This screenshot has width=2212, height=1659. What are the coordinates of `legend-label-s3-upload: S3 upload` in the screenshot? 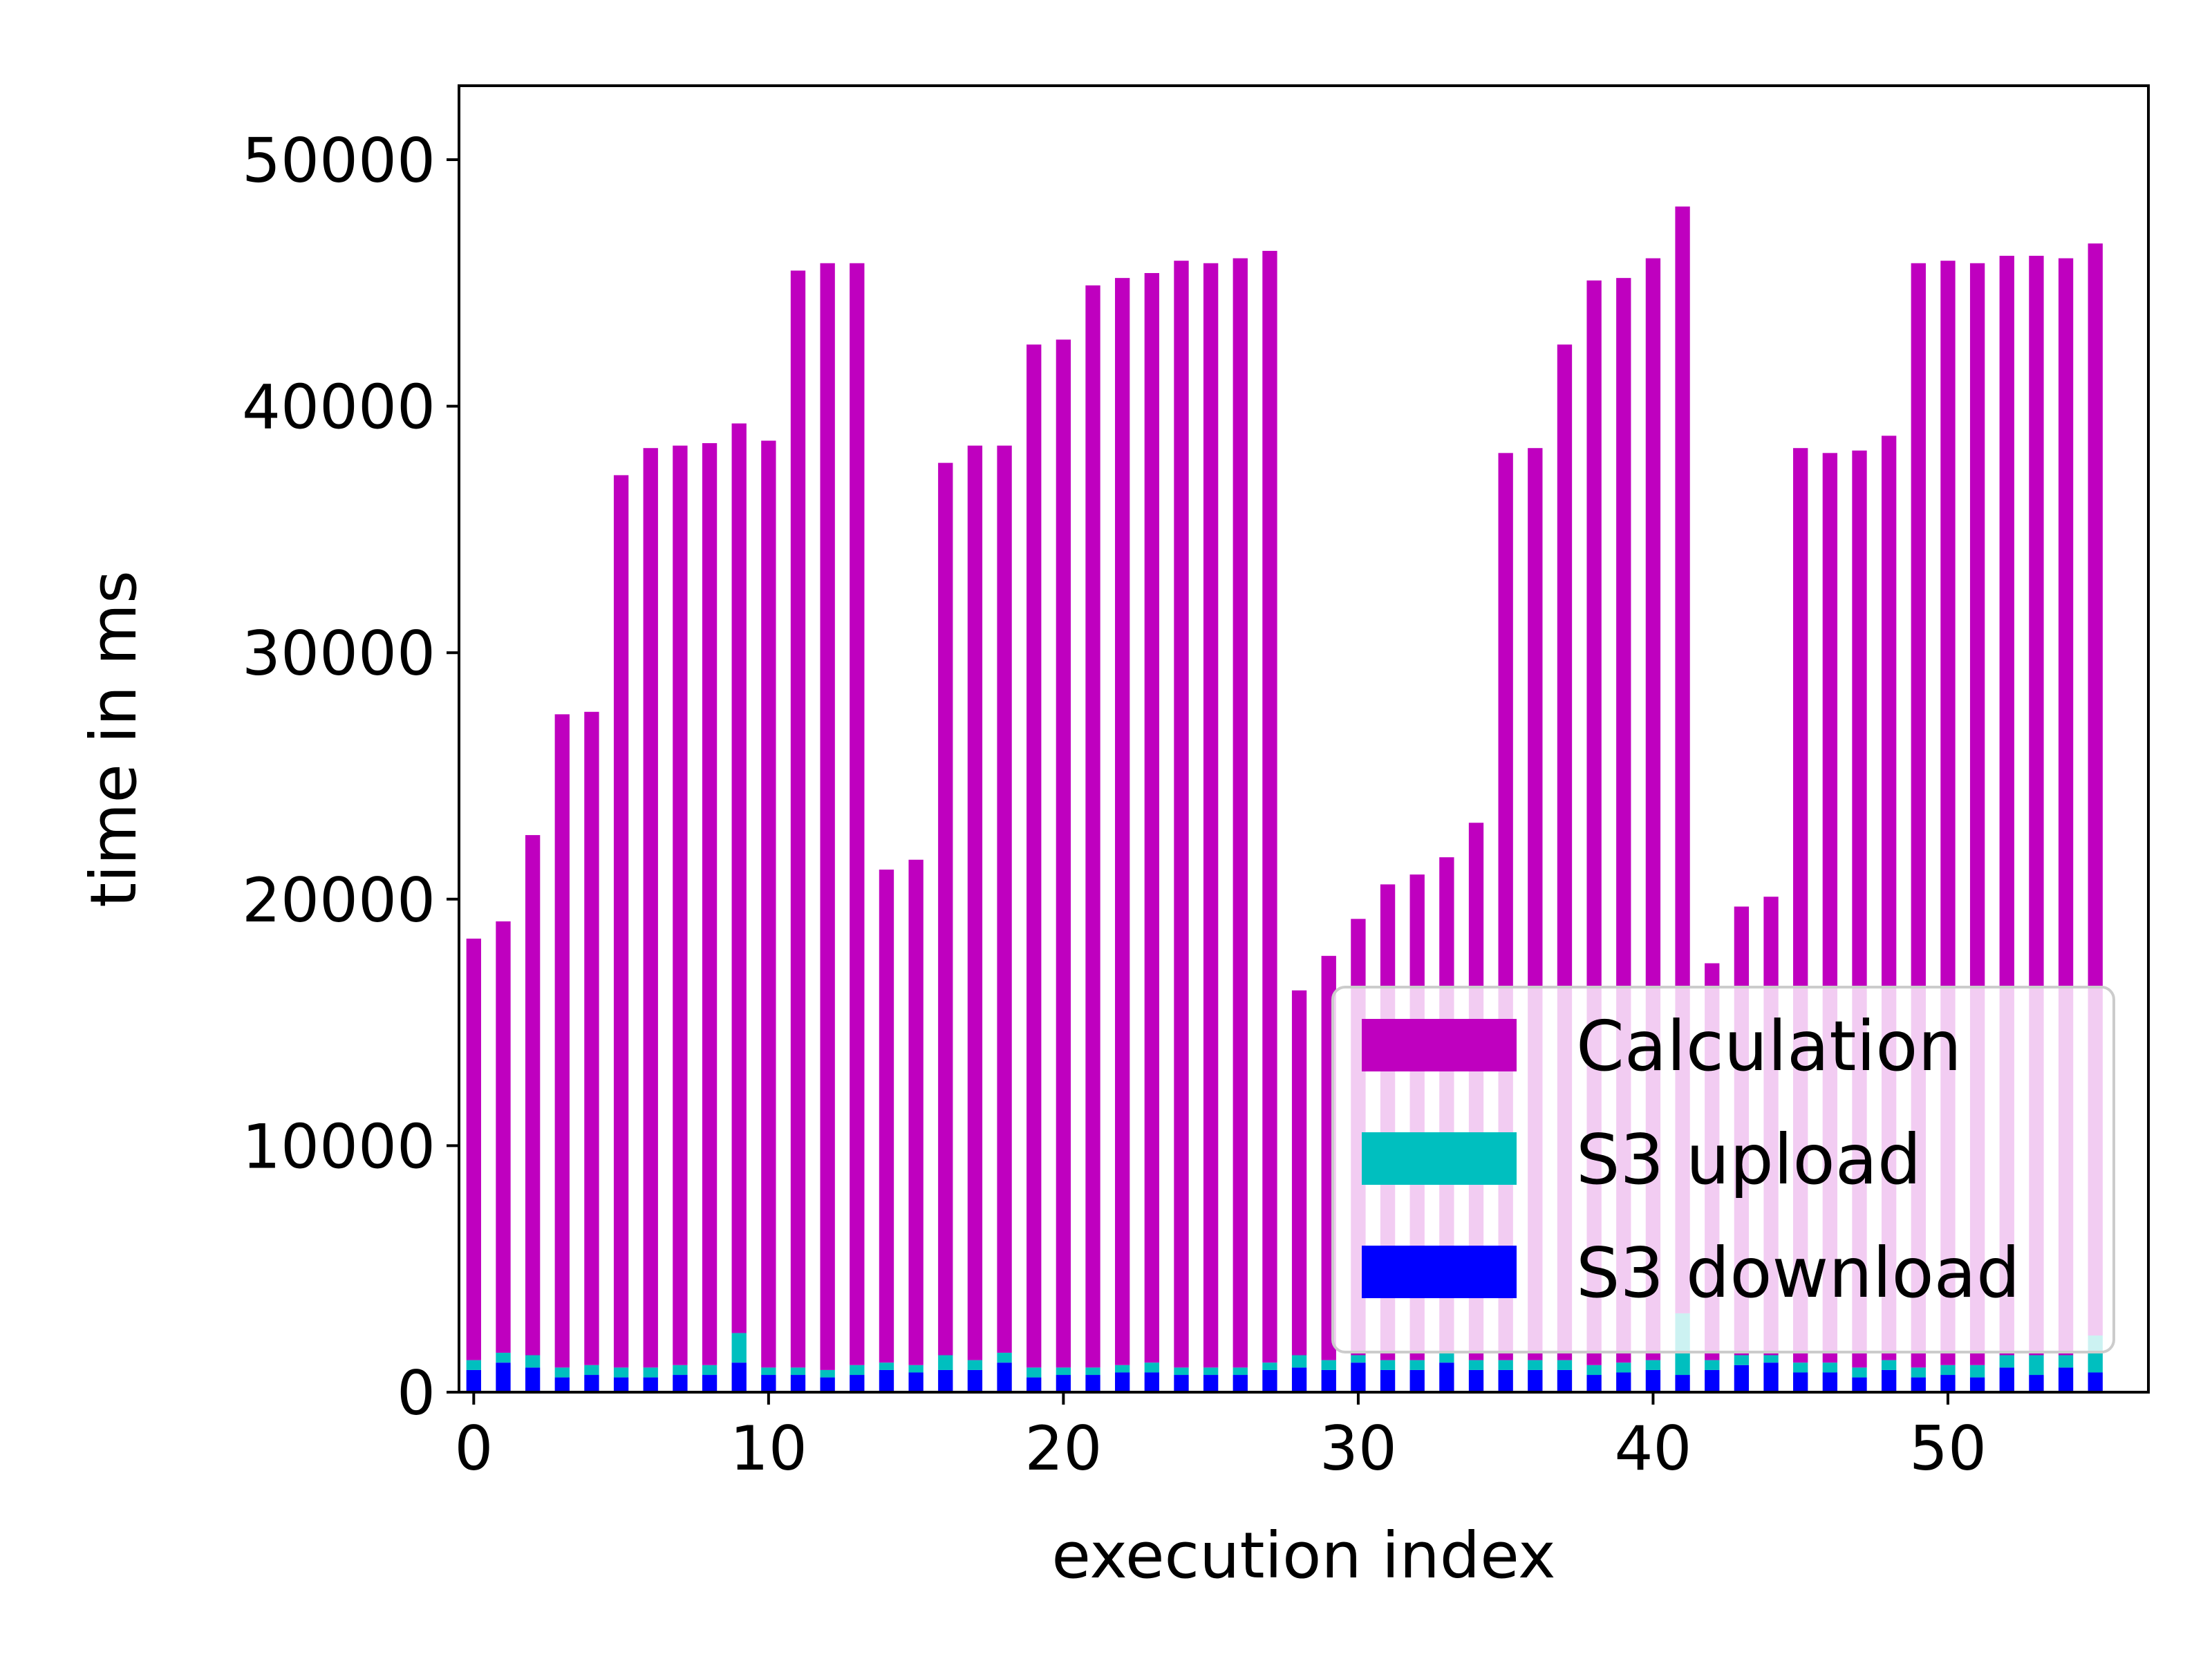 It's located at (1748, 1159).